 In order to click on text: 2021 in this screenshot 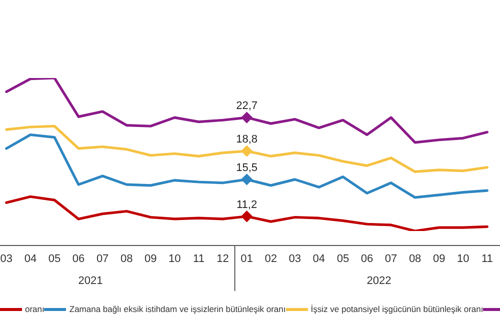, I will do `click(90, 281)`.